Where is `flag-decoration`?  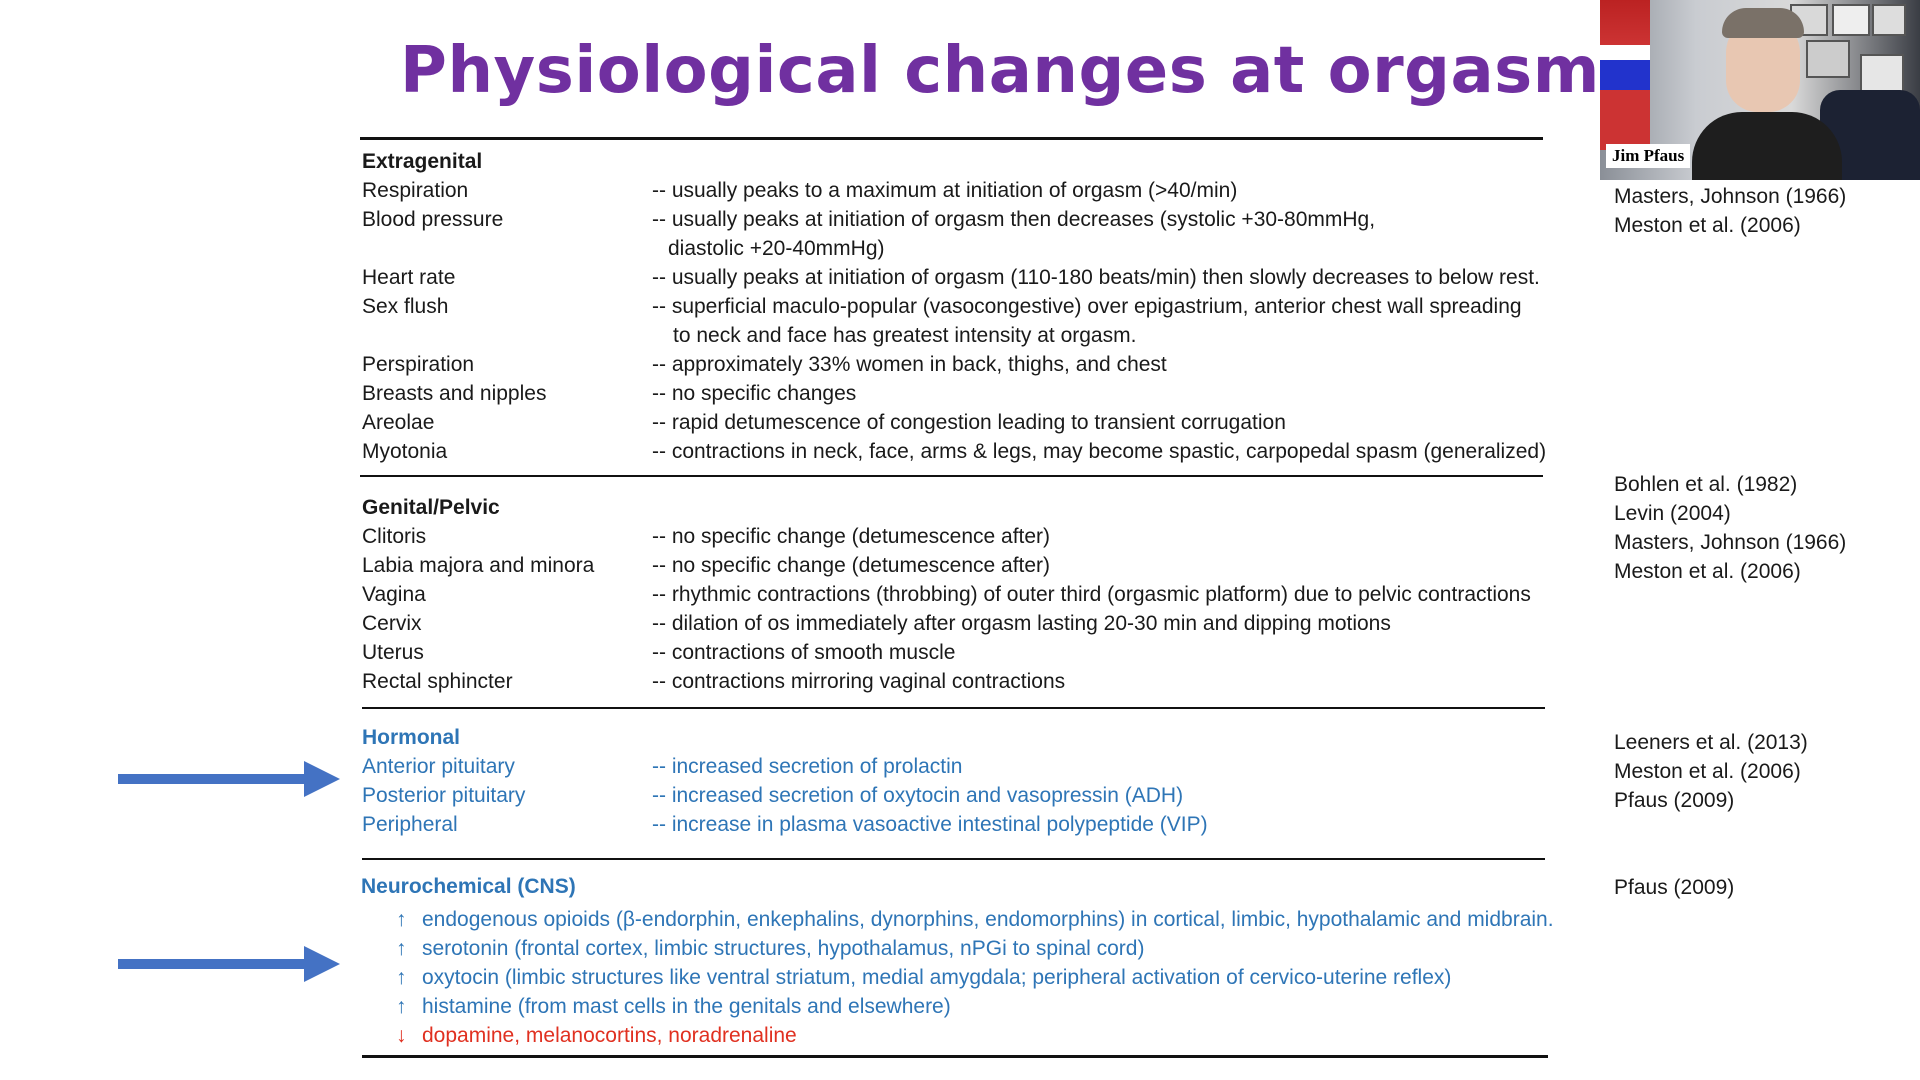 flag-decoration is located at coordinates (1625, 75).